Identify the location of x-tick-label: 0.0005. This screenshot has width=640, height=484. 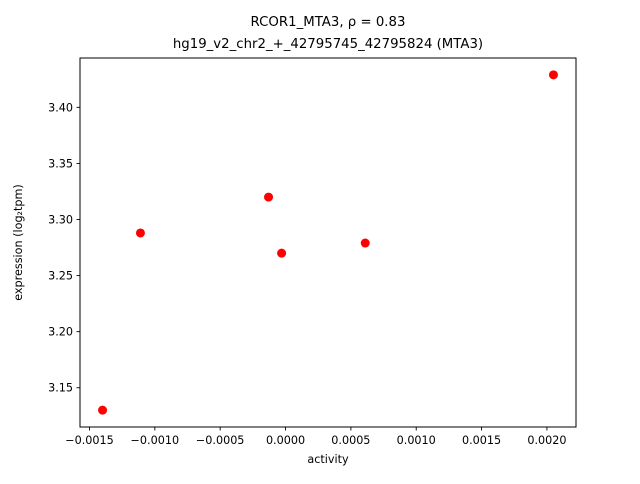
(350, 440).